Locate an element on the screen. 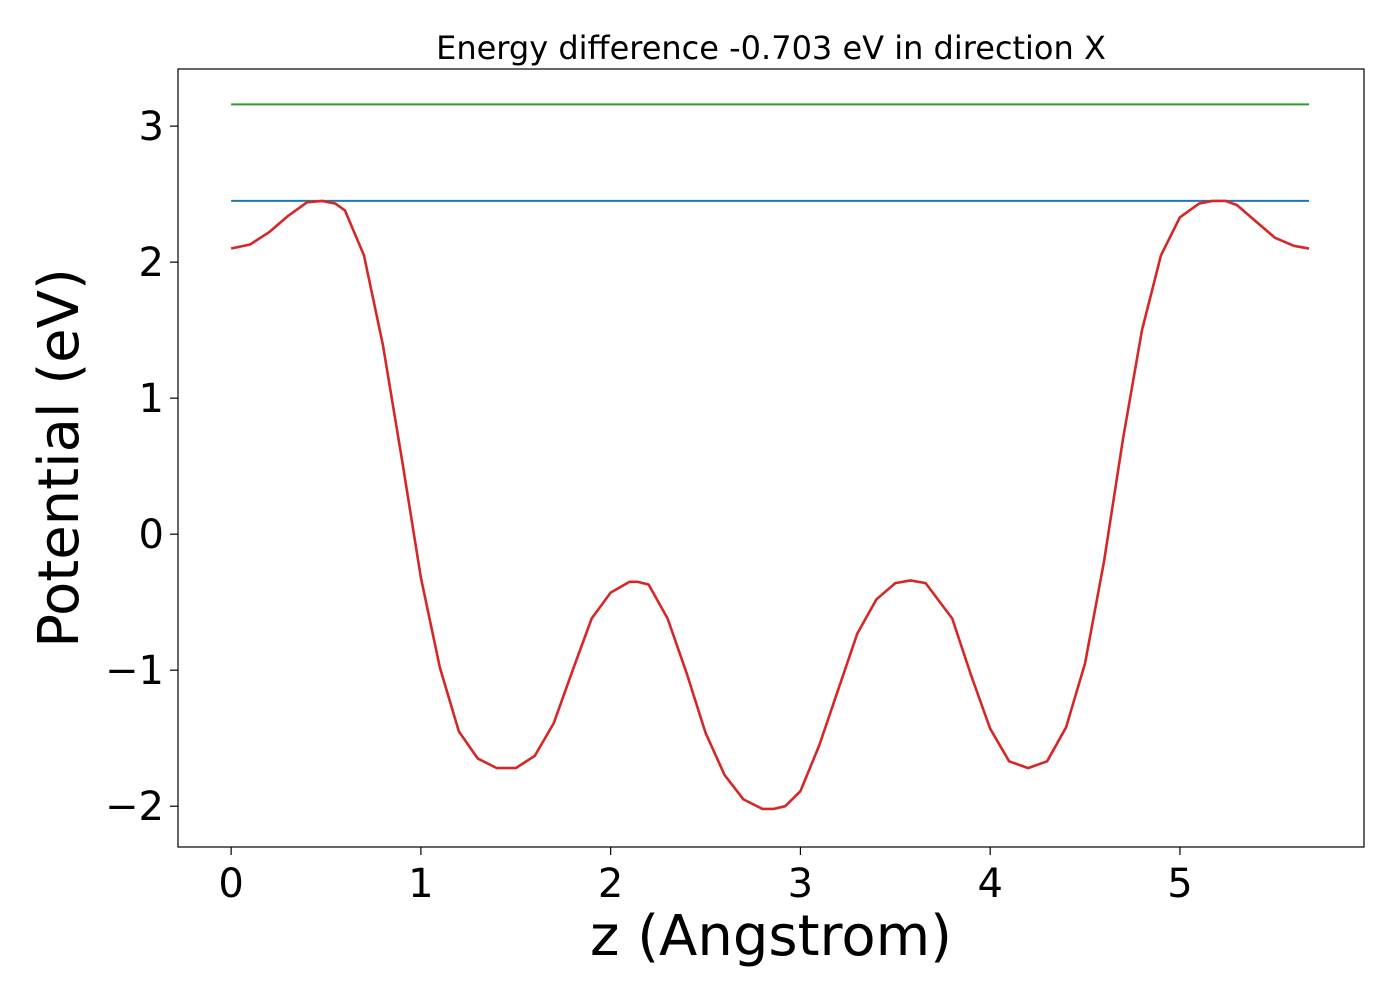 This screenshot has width=1400, height=1000. y-axis-label: Potential (eV) is located at coordinates (59, 458).